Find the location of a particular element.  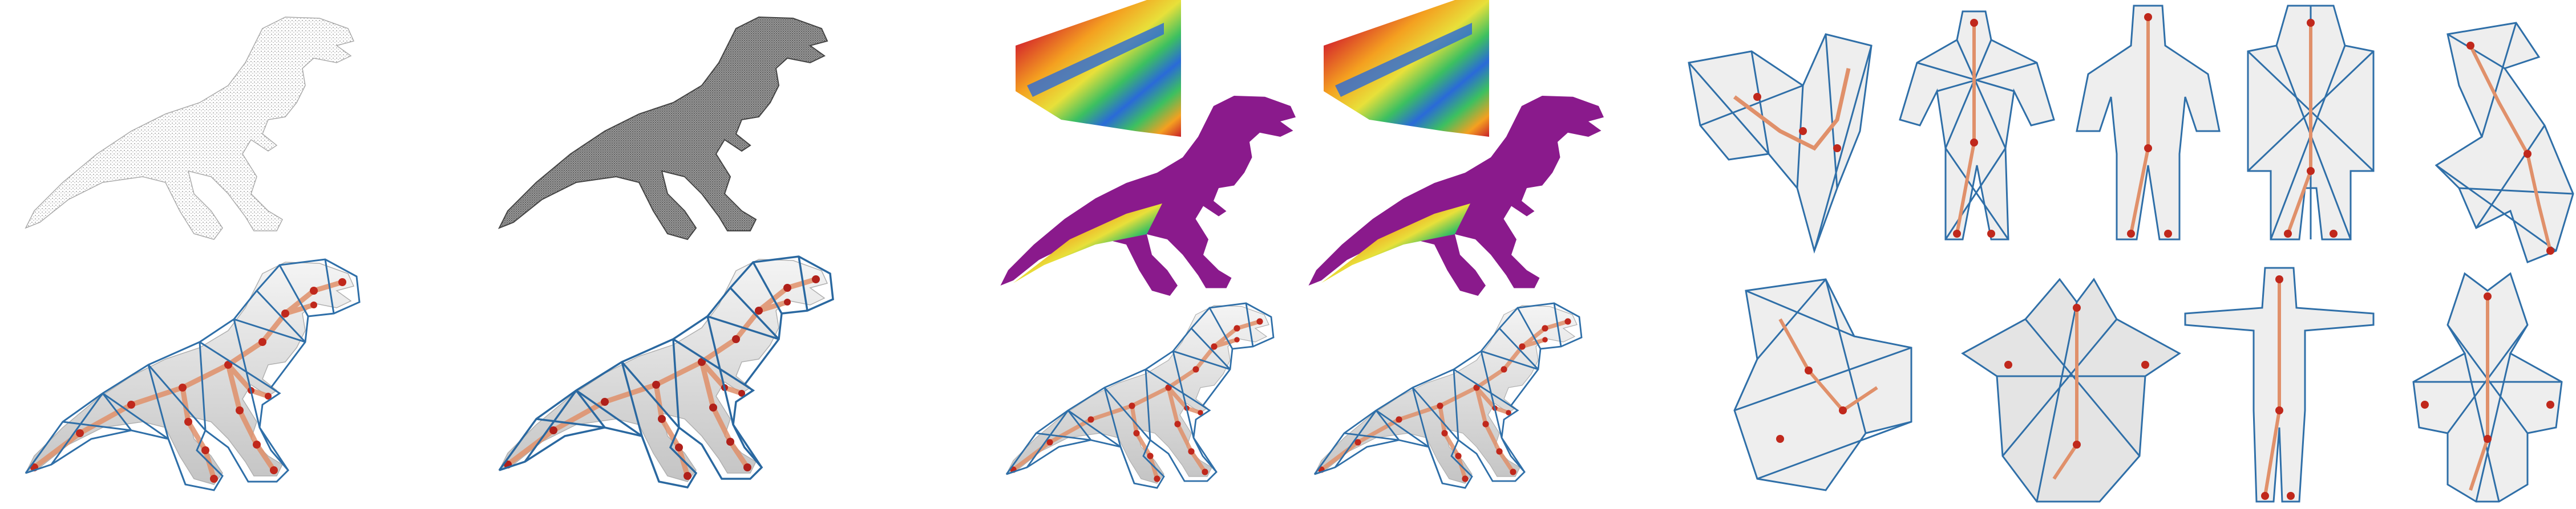

penguin-cage-icon is located at coordinates (2071, 390).